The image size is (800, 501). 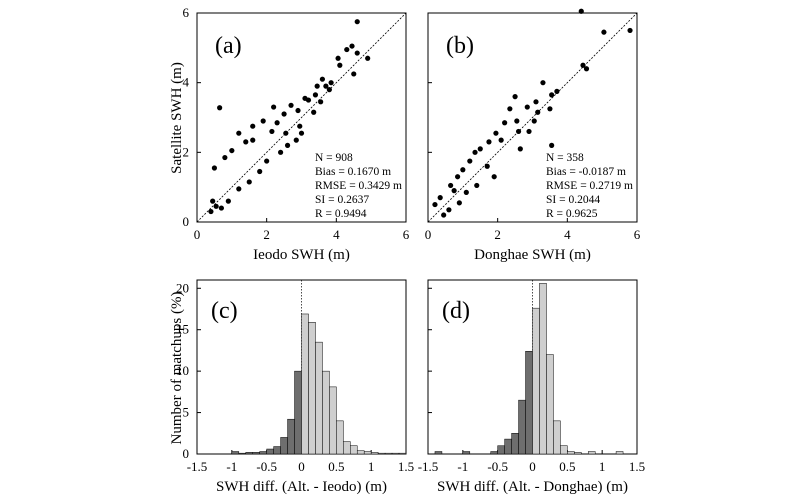 What do you see at coordinates (341, 214) in the screenshot?
I see `stats-line: R = 0.9494` at bounding box center [341, 214].